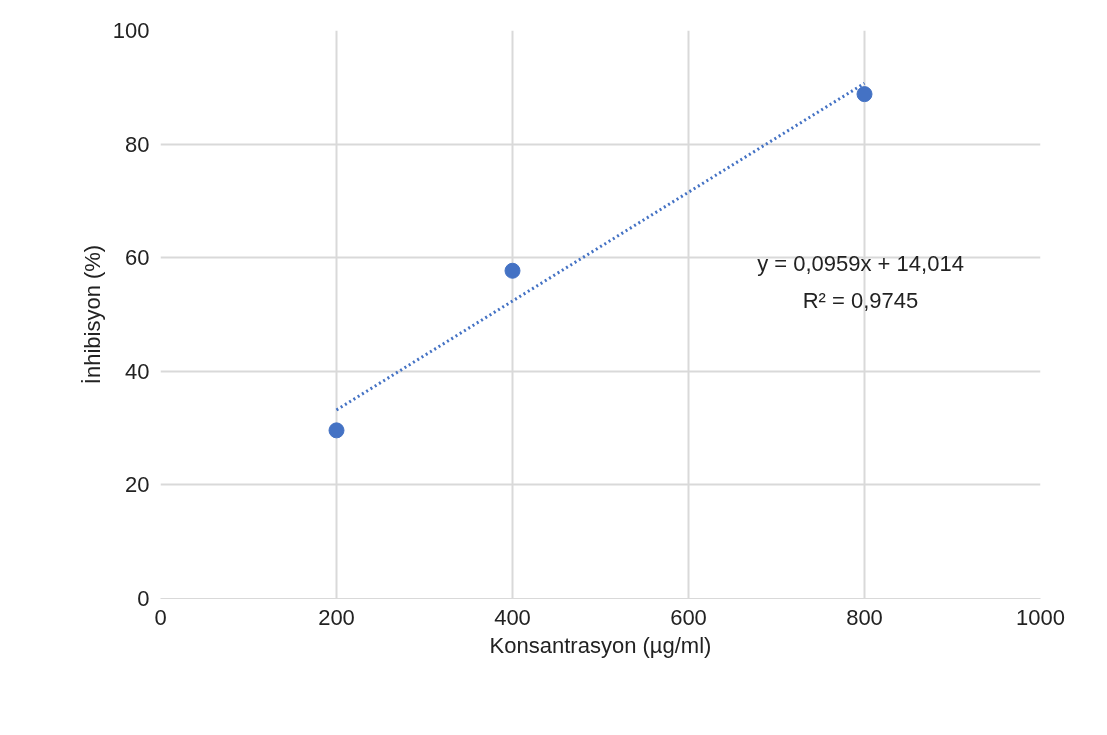 The height and width of the screenshot is (735, 1107). Describe the element at coordinates (137, 371) in the screenshot. I see `y-tick-label: 40` at that location.